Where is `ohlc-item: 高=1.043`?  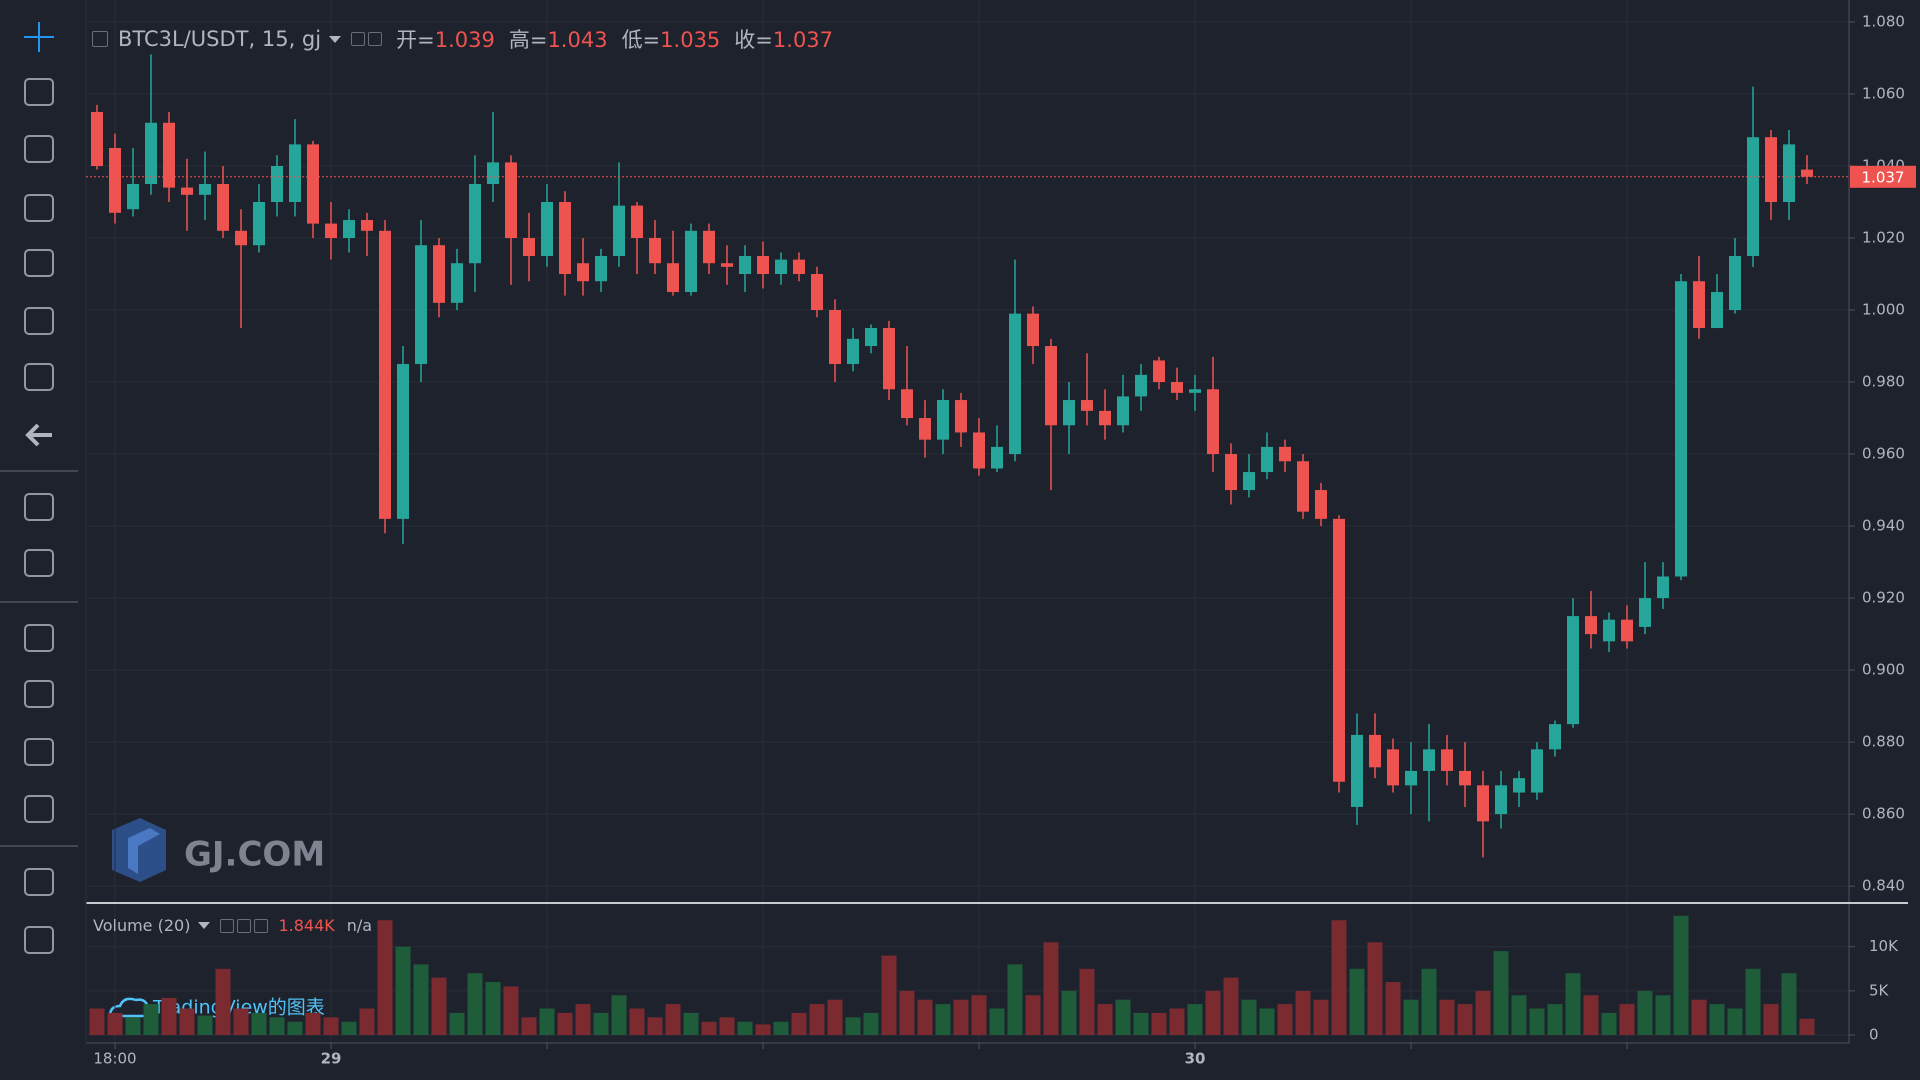
ohlc-item: 高=1.043 is located at coordinates (558, 39).